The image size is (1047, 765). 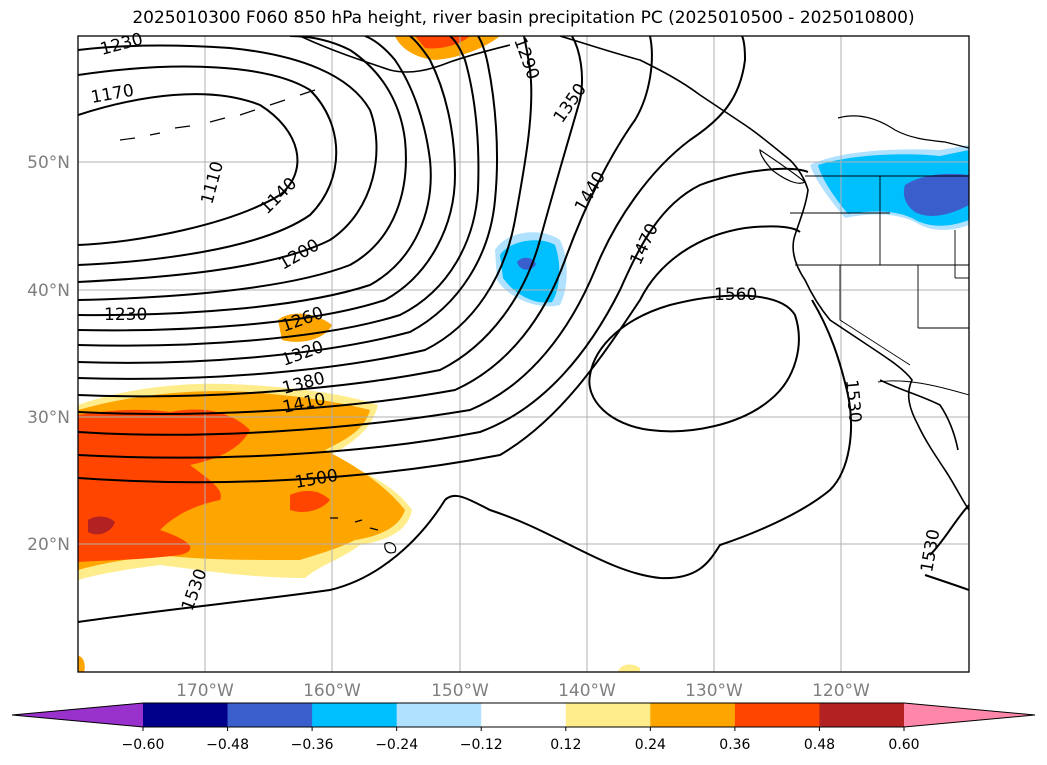 What do you see at coordinates (48, 418) in the screenshot?
I see `lat-label: 30°N` at bounding box center [48, 418].